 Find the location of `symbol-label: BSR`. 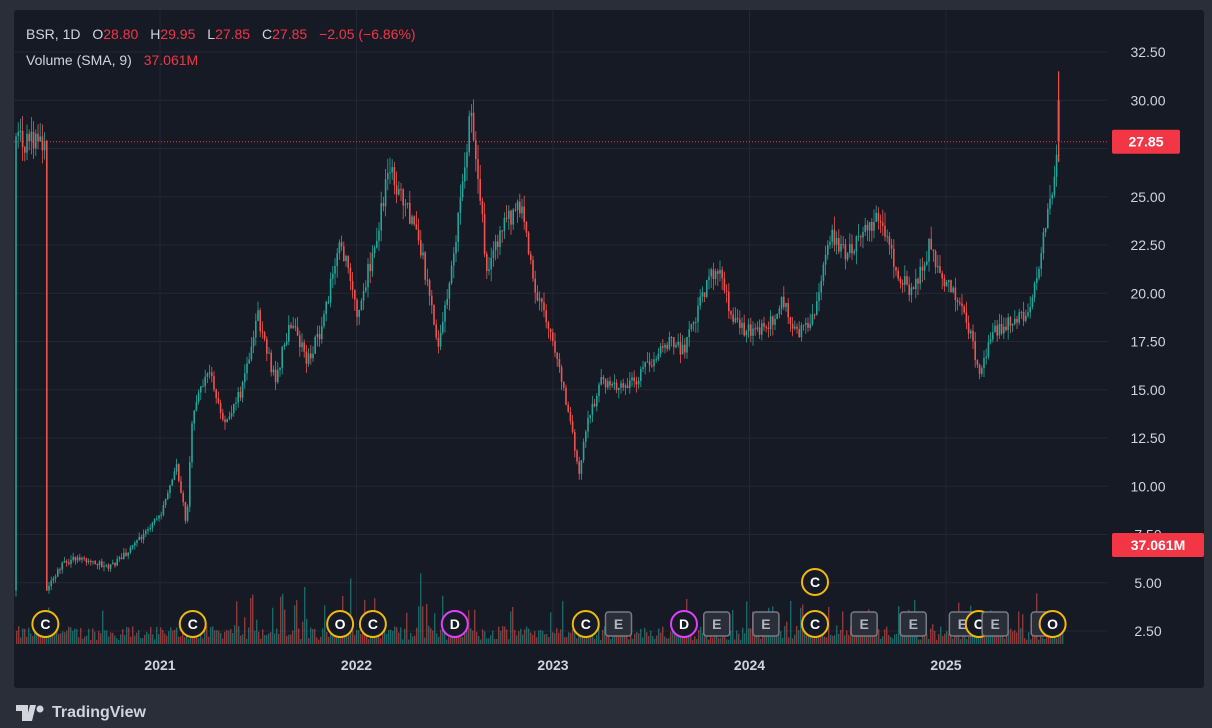

symbol-label: BSR is located at coordinates (40, 34).